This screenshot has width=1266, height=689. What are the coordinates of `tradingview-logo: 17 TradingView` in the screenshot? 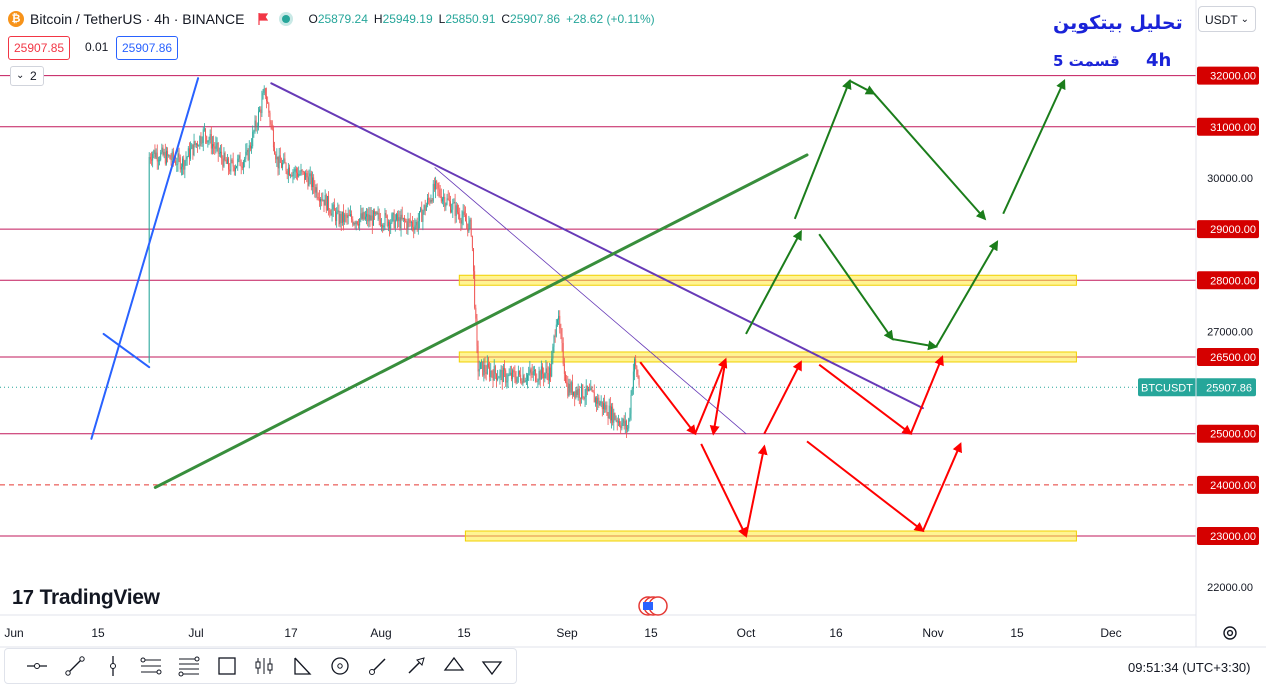 It's located at (86, 598).